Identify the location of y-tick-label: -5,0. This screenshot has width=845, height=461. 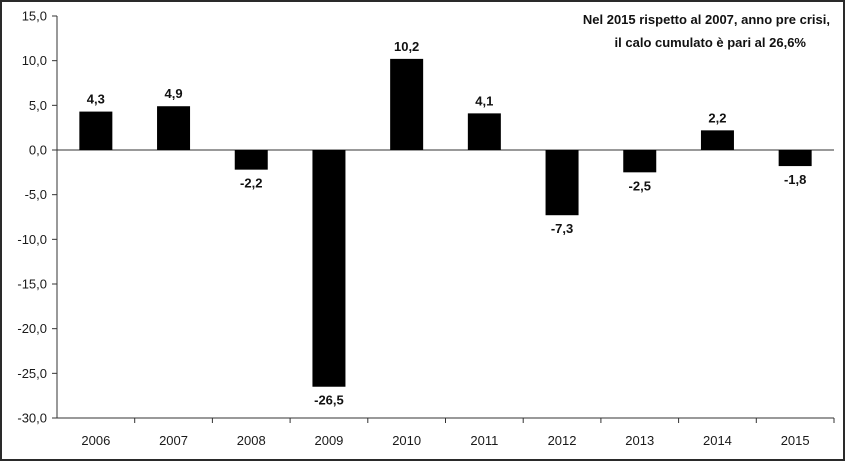
(36, 194).